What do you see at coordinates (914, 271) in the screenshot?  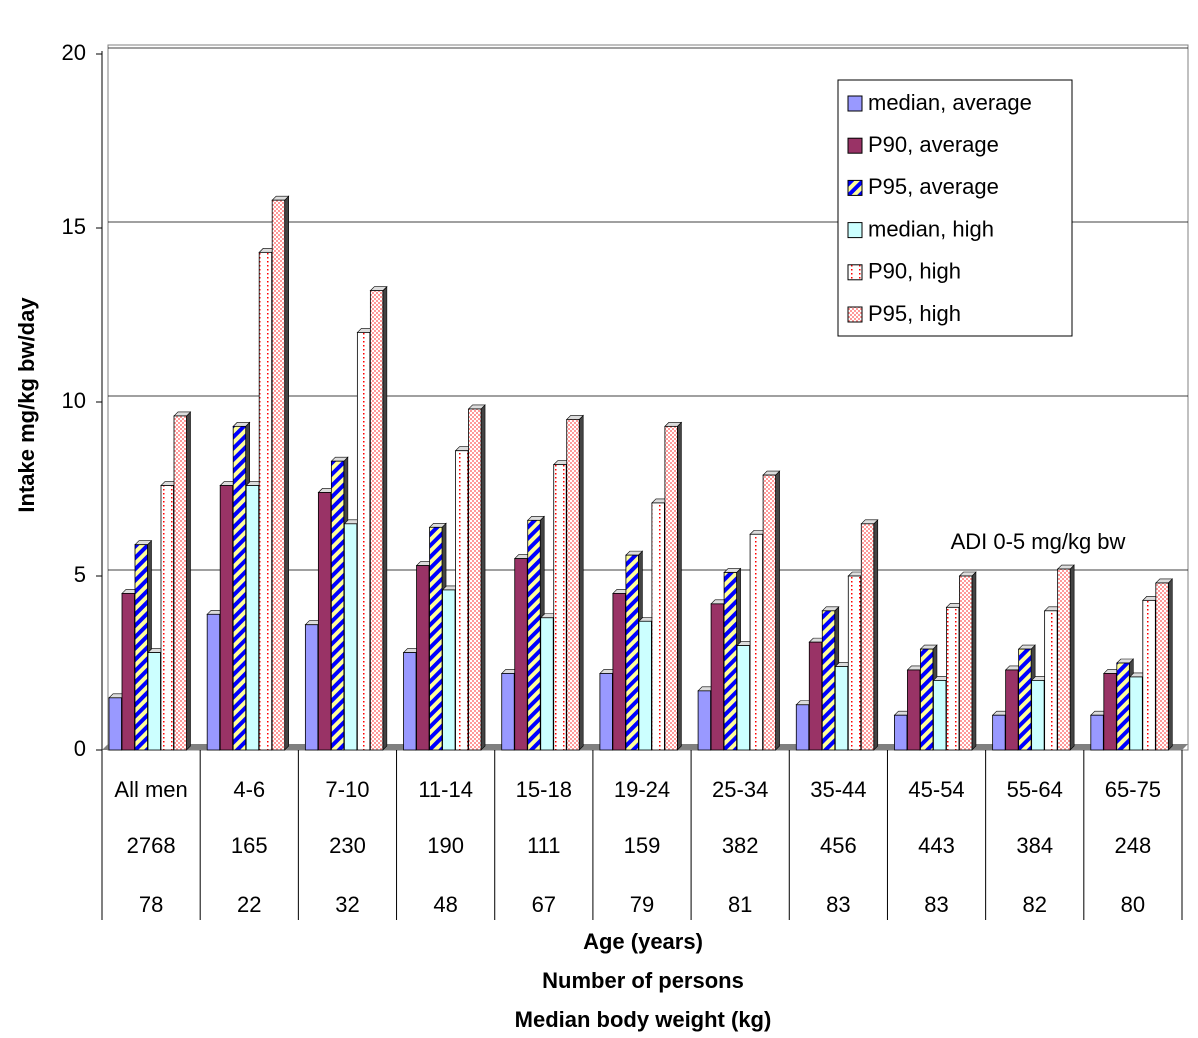 I see `legend-label: P90, high` at bounding box center [914, 271].